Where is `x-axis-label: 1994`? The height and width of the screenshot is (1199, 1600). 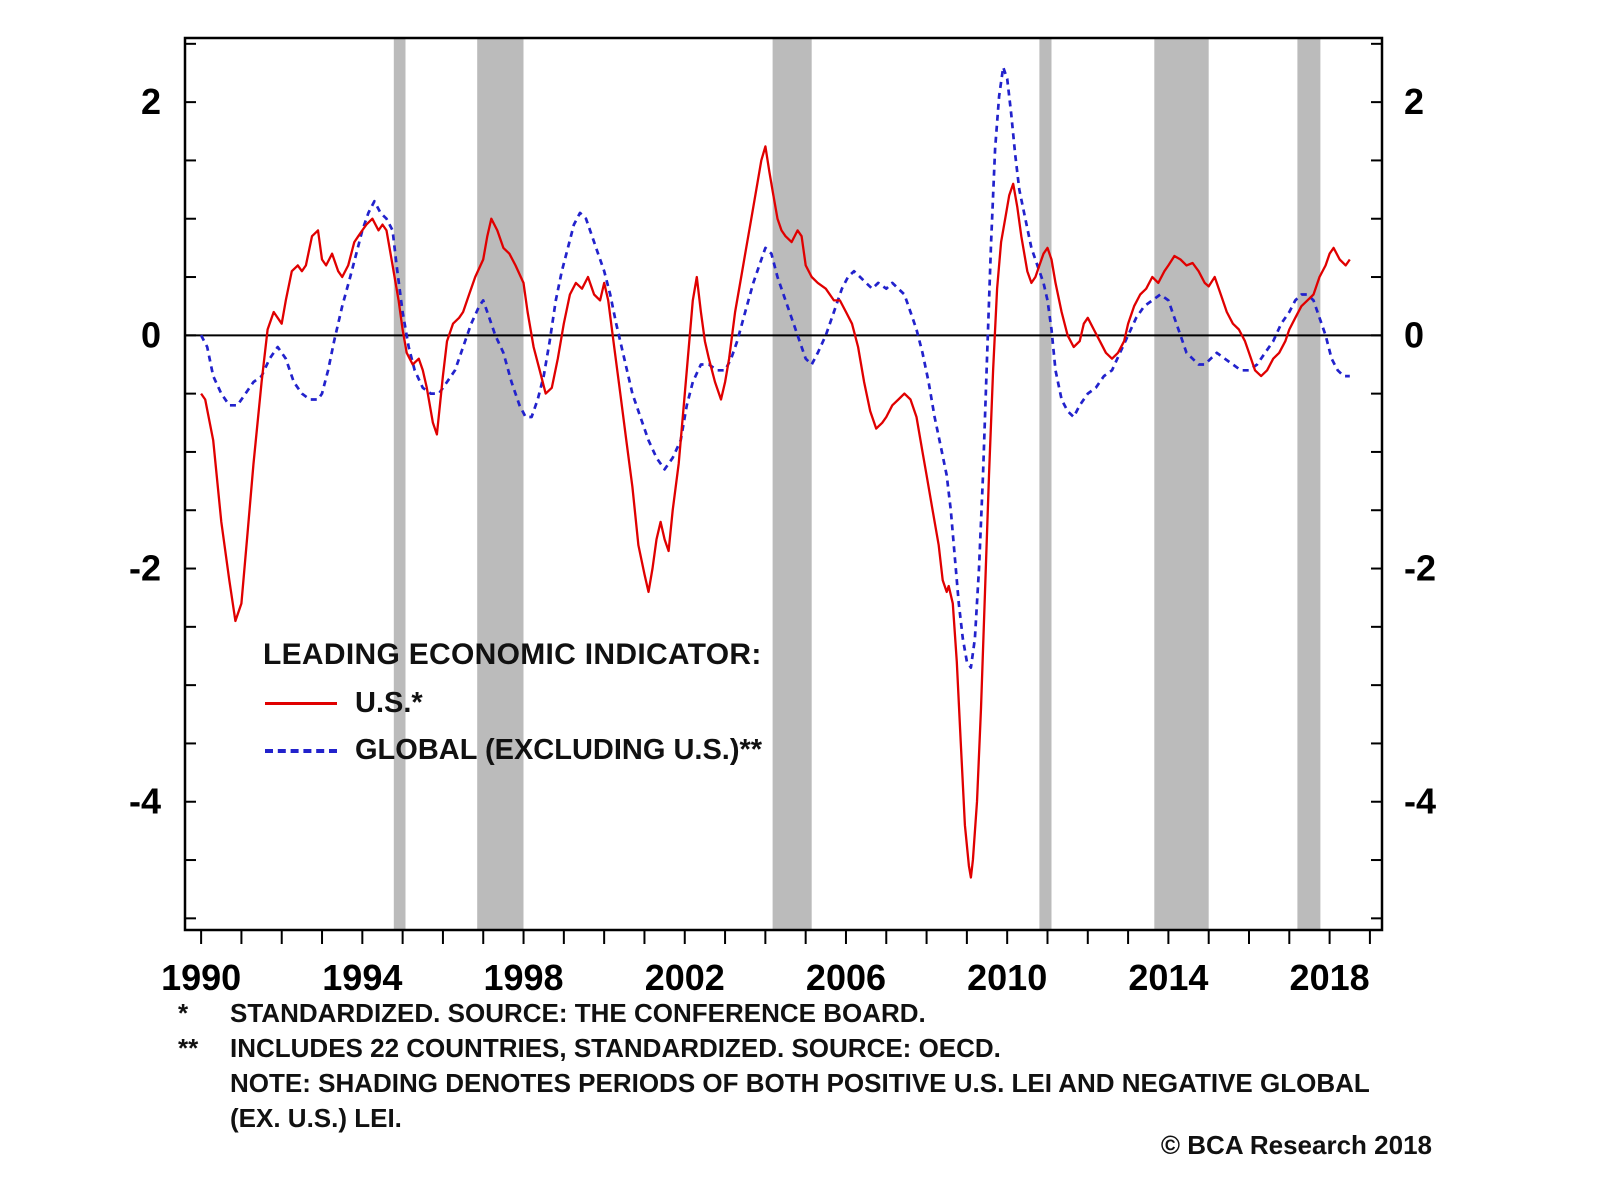 x-axis-label: 1994 is located at coordinates (362, 977).